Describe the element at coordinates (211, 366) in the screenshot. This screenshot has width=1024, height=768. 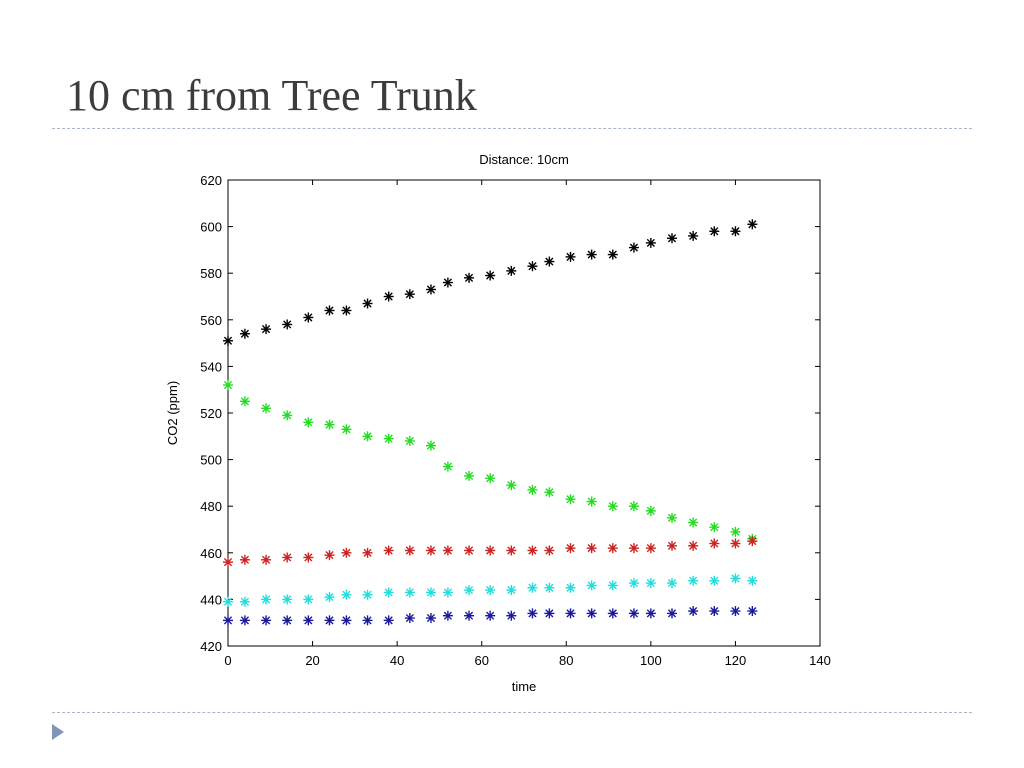
I see `y-tick-label: 540` at that location.